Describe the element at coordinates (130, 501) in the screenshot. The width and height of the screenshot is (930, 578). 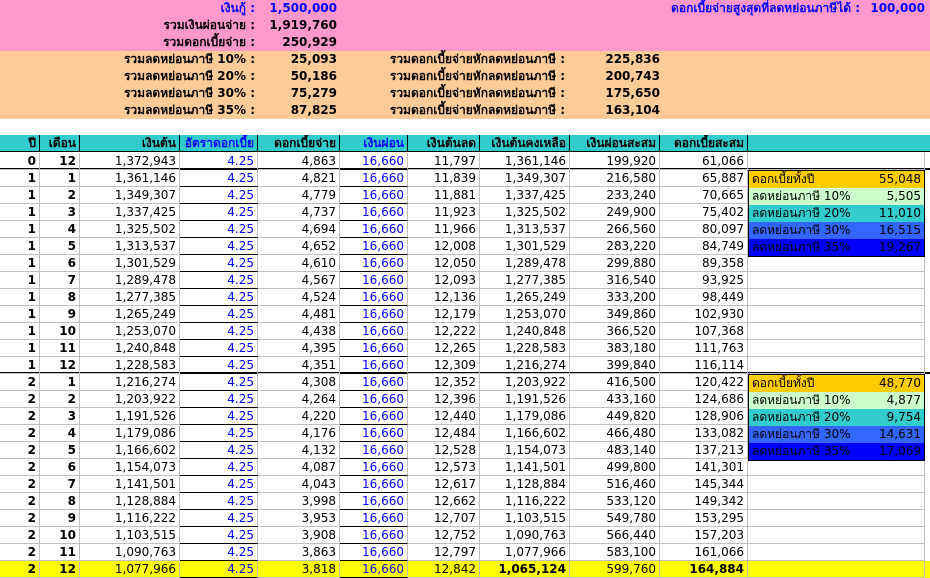
I see `table-cell: 1,128,884` at that location.